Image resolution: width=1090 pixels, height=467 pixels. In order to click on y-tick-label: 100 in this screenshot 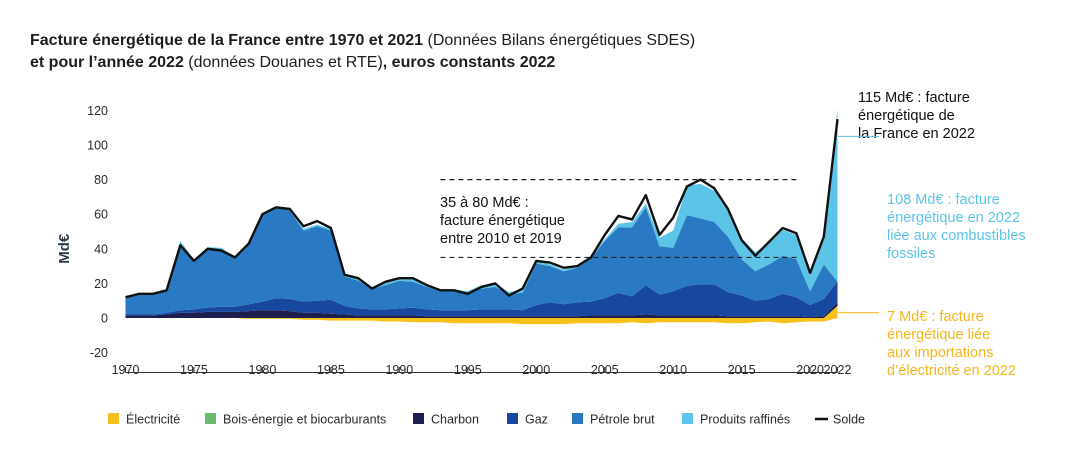, I will do `click(97, 146)`.